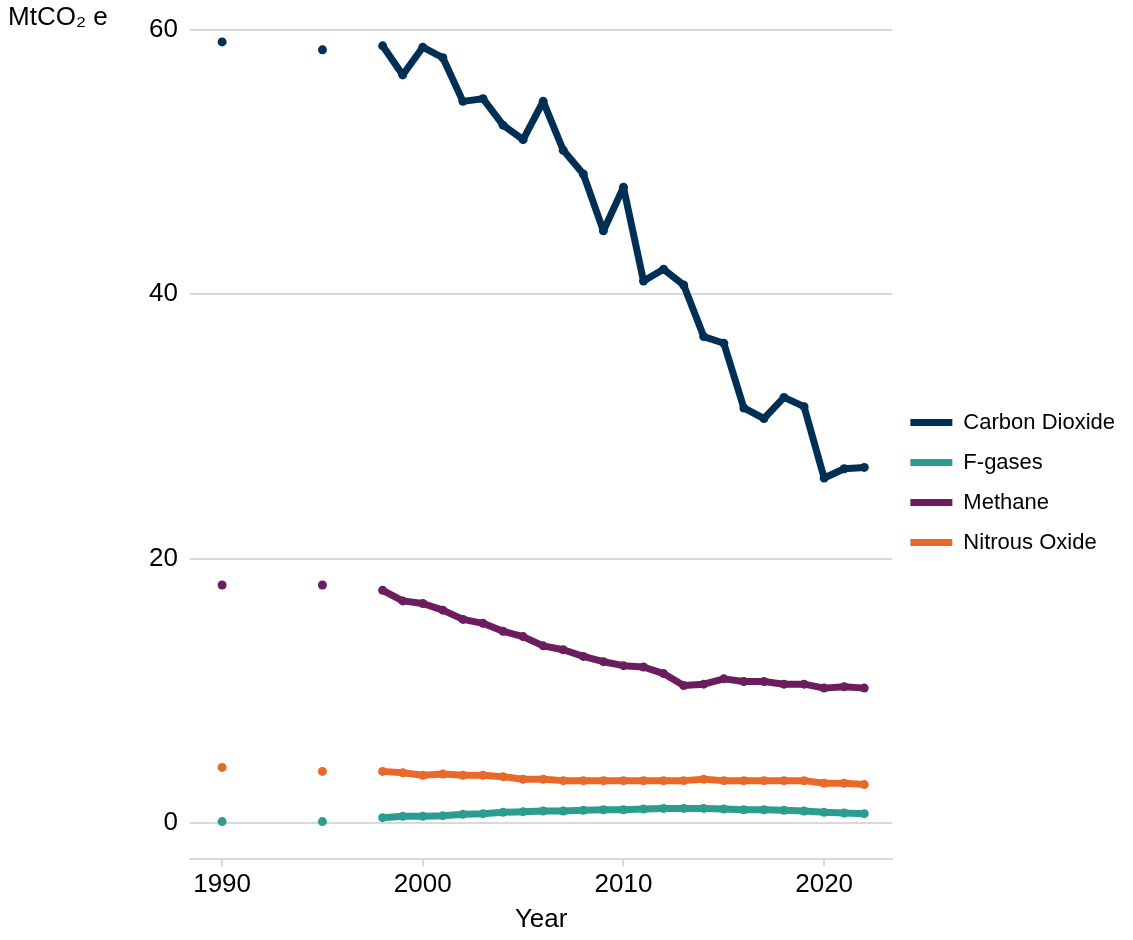 The height and width of the screenshot is (940, 1133). I want to click on x-tick-label: 2010, so click(623, 883).